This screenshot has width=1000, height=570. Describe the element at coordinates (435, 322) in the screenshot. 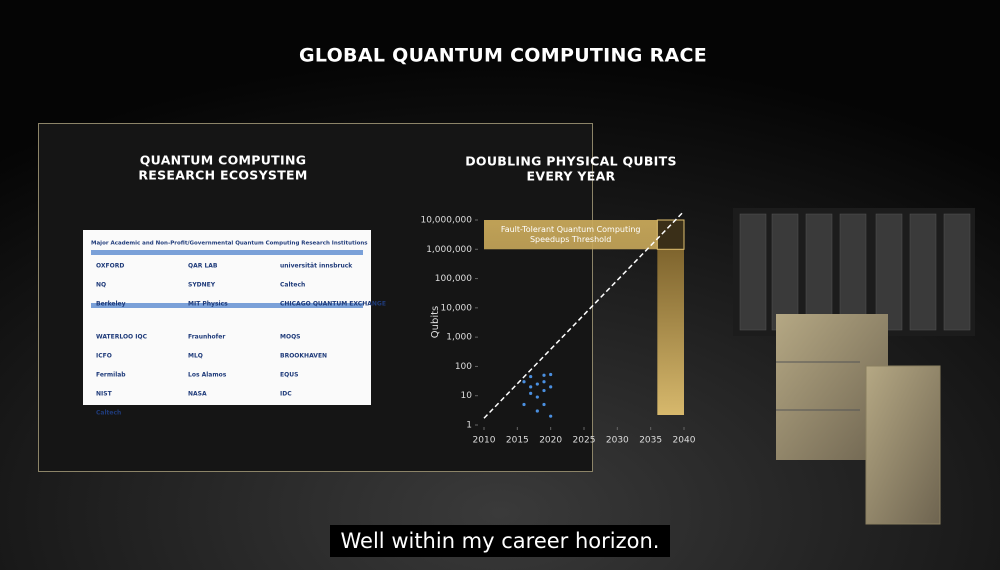

I see `y-axis-label: Qubits` at that location.